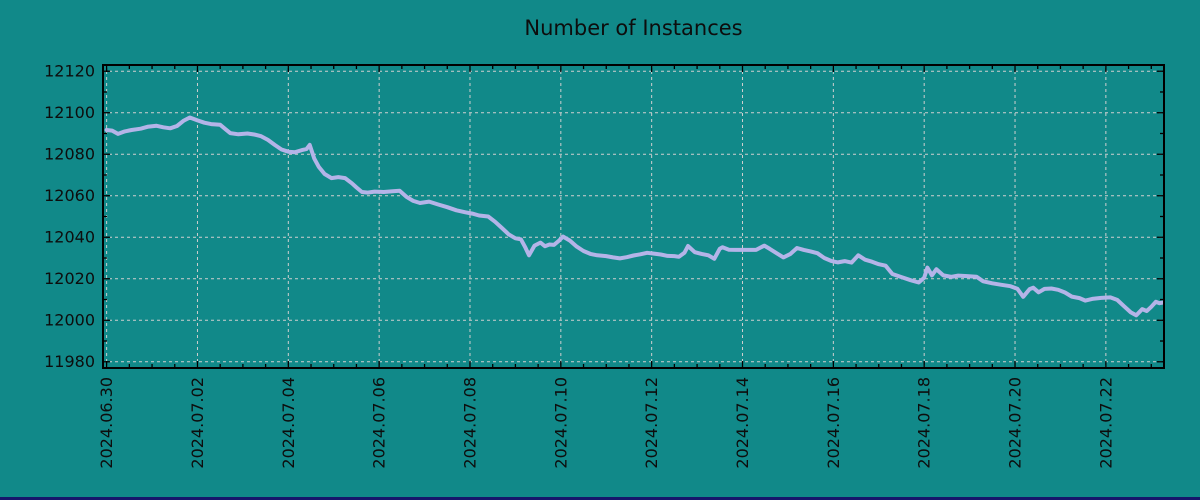 This screenshot has width=1200, height=500. Describe the element at coordinates (633, 28) in the screenshot. I see `chart-title: Number of Instances` at that location.